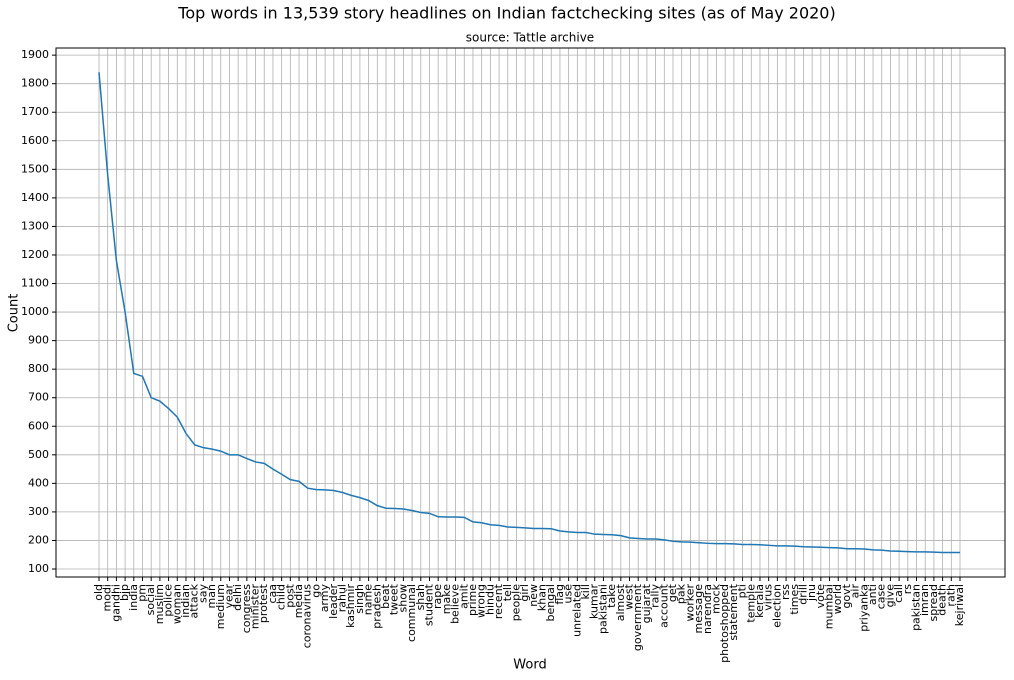 This screenshot has height=680, width=1014. Describe the element at coordinates (463, 596) in the screenshot. I see `x-tick-label: amit` at that location.